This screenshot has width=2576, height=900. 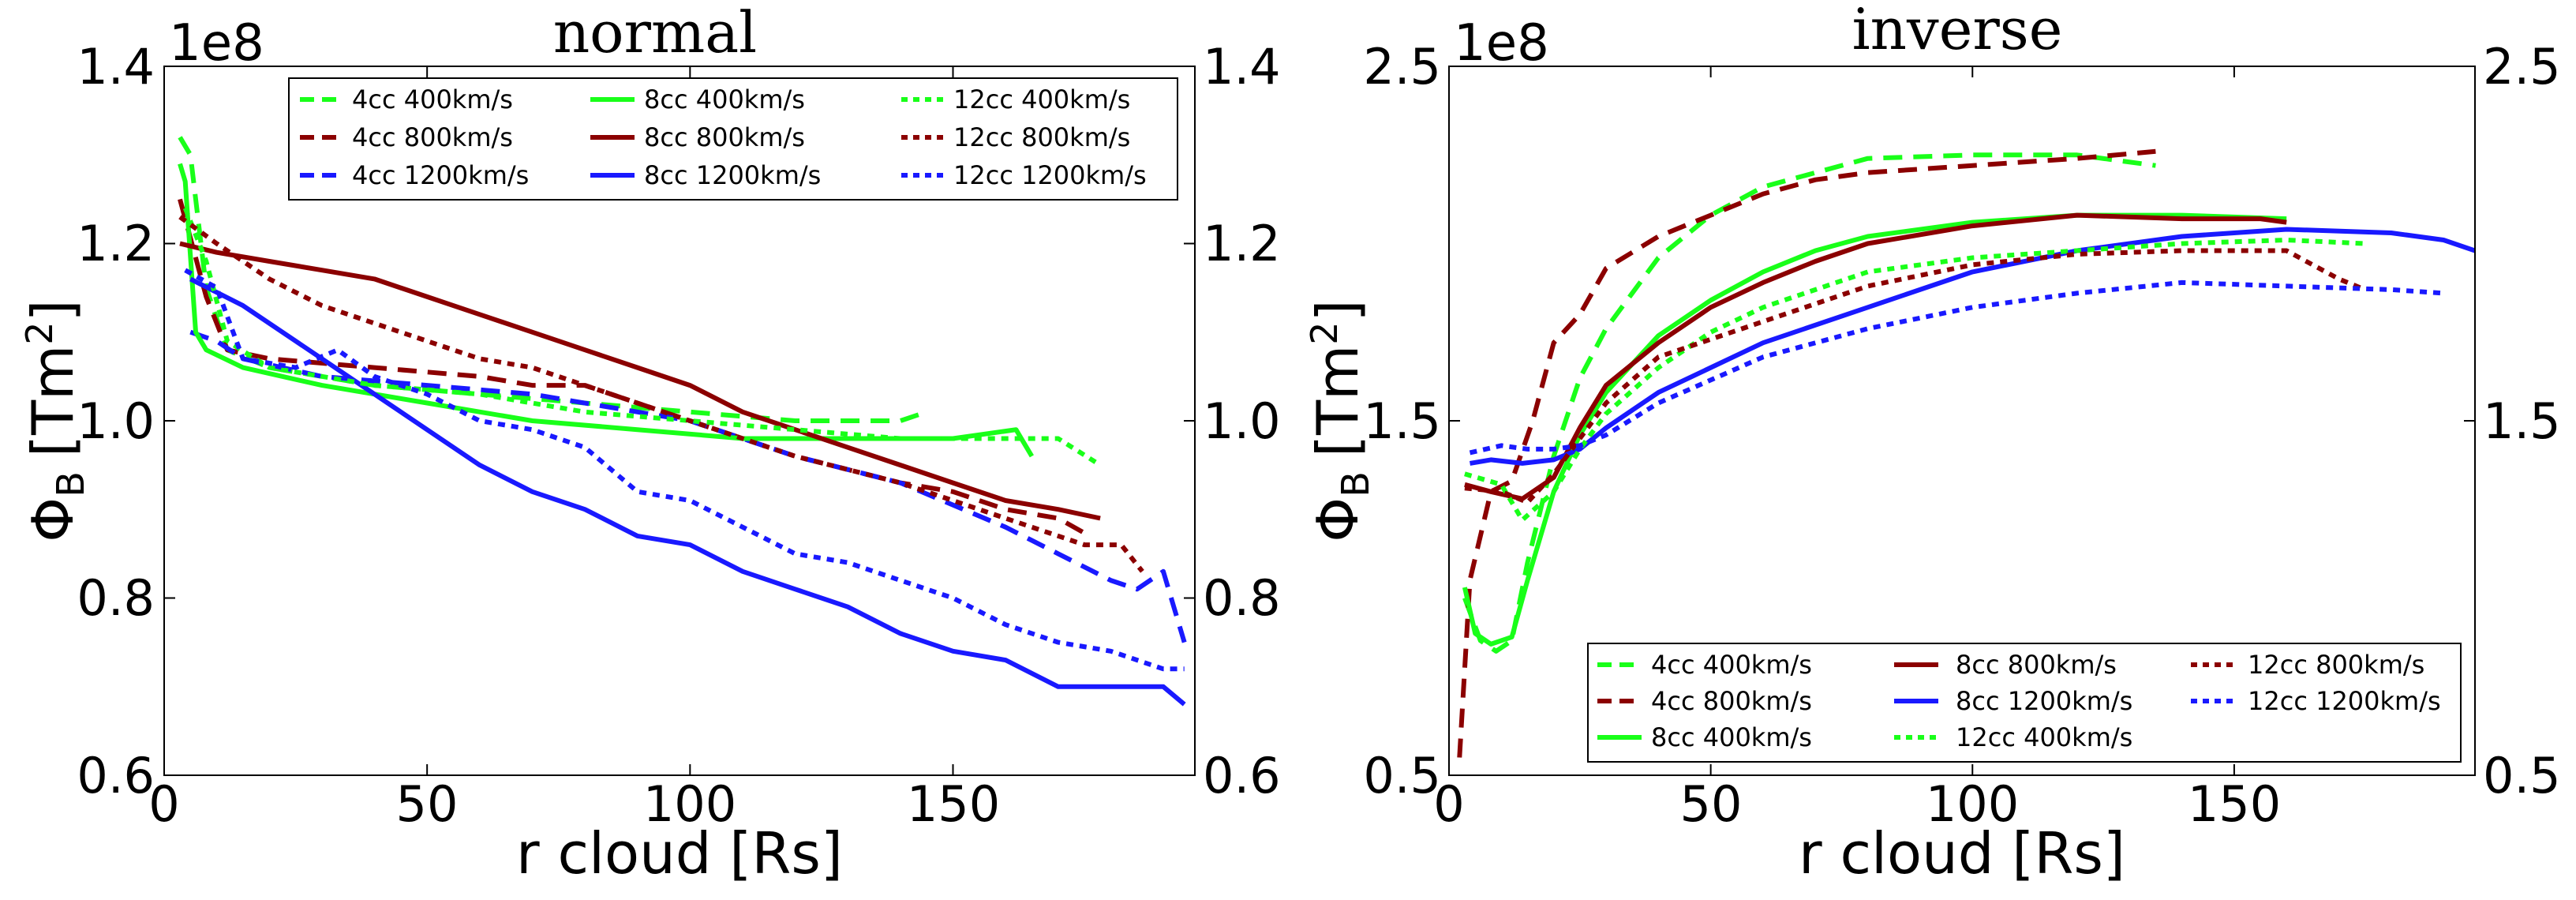 What do you see at coordinates (1242, 67) in the screenshot?
I see `right-y-tick-label: 1.4` at bounding box center [1242, 67].